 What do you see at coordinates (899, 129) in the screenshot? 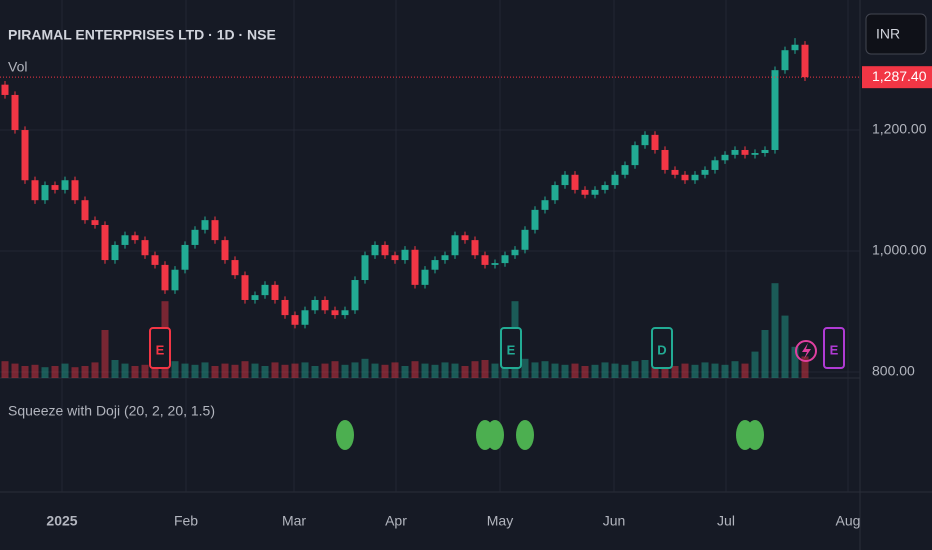
I see `y-tick-label: 1,200.00` at bounding box center [899, 129].